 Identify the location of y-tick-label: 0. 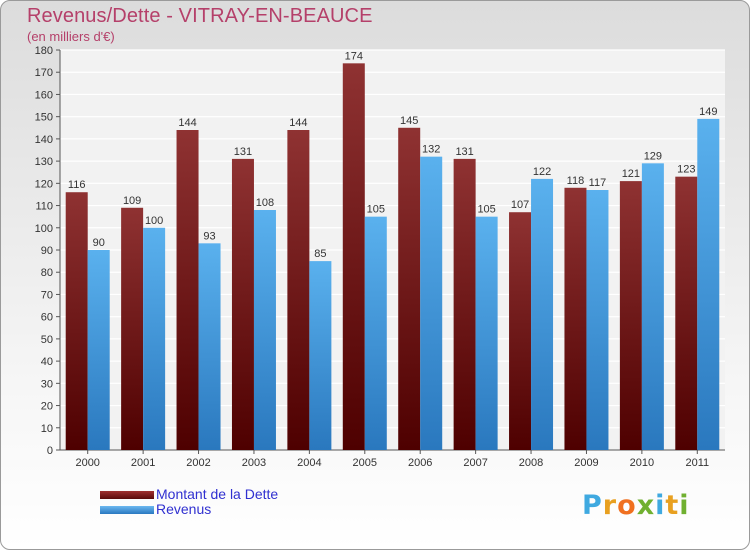
(50, 451).